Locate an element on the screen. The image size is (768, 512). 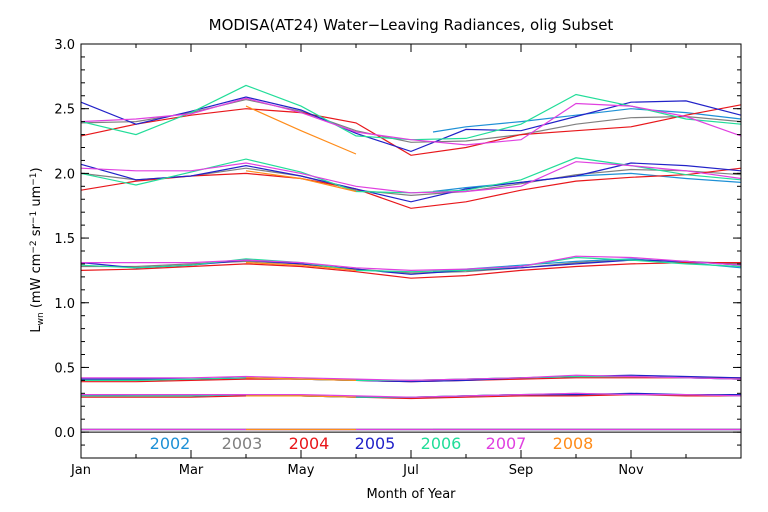
y-tick-label: 2.5 is located at coordinates (64, 110).